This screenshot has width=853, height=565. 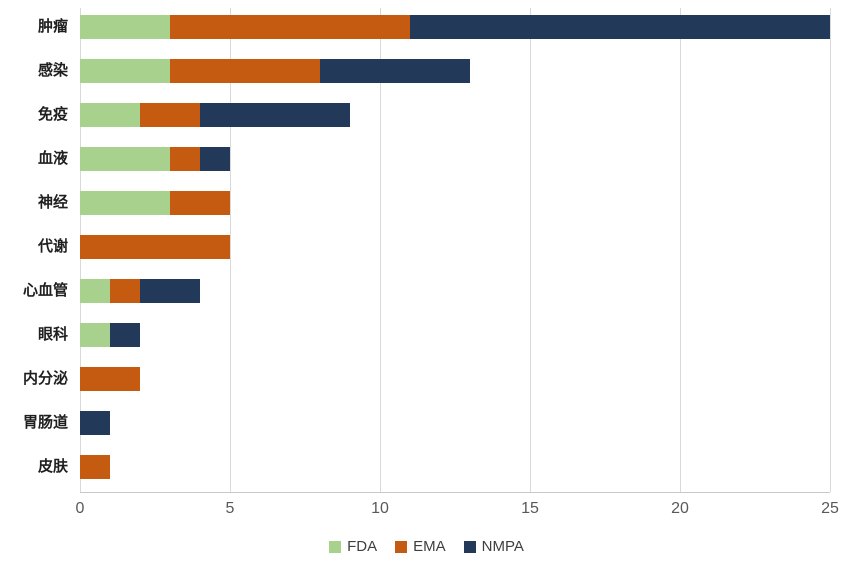 I want to click on category-label: 血液, so click(x=52, y=158).